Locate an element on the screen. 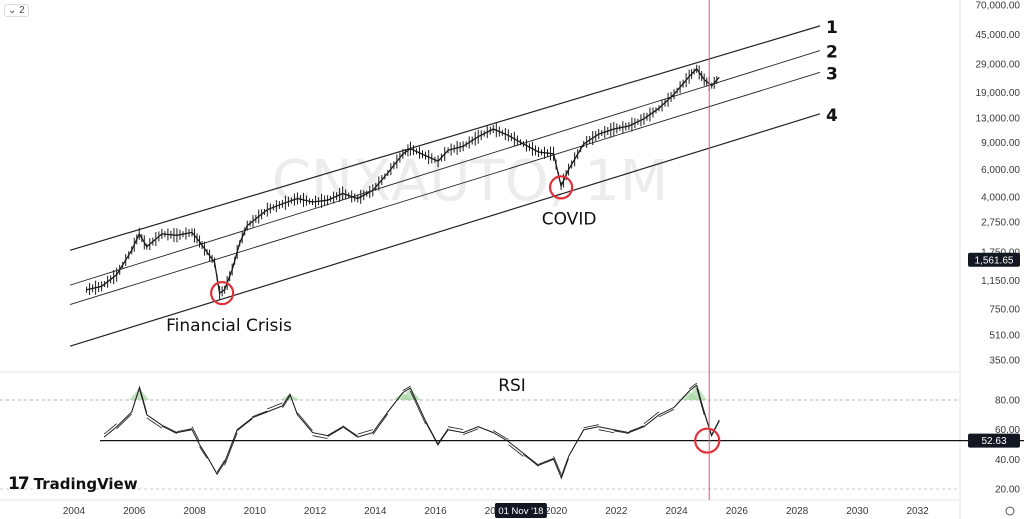  rsi-series is located at coordinates (412, 431).